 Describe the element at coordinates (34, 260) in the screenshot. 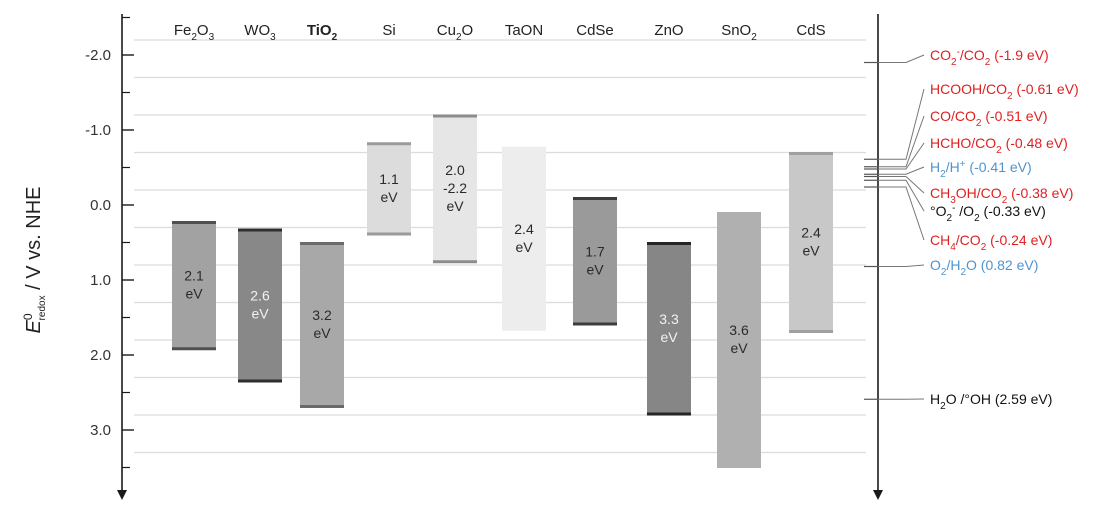

I see `y-axis-title: E0 redox / V vs. NHE` at that location.